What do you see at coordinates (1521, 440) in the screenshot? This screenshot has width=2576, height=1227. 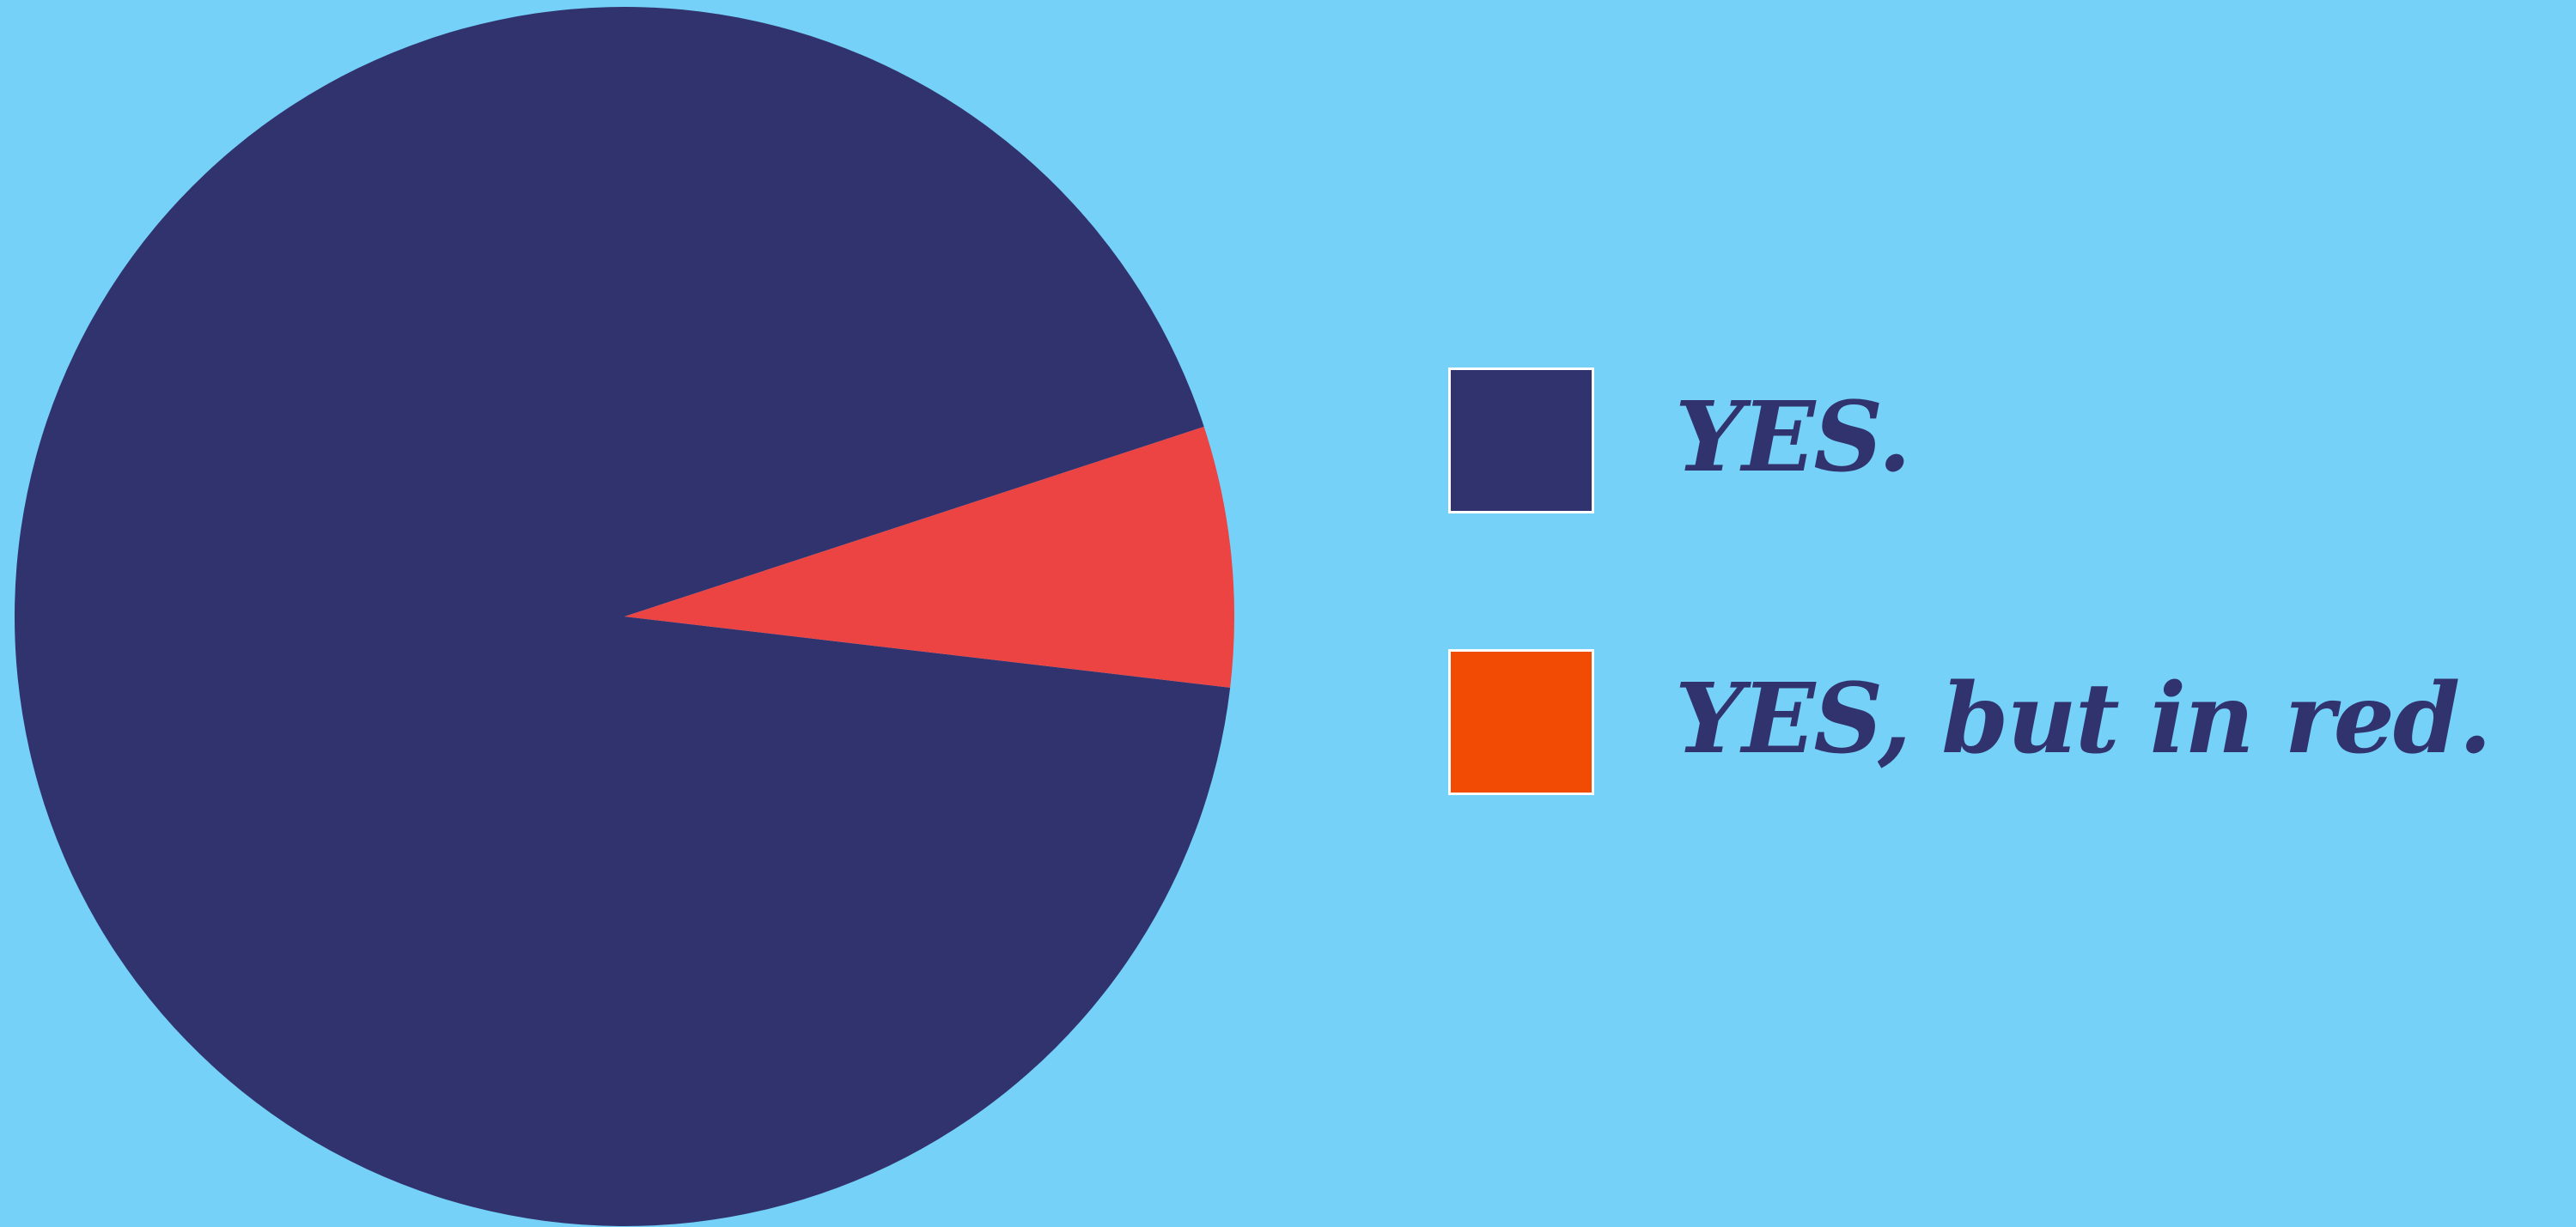 I see `legend-swatch-yes` at bounding box center [1521, 440].